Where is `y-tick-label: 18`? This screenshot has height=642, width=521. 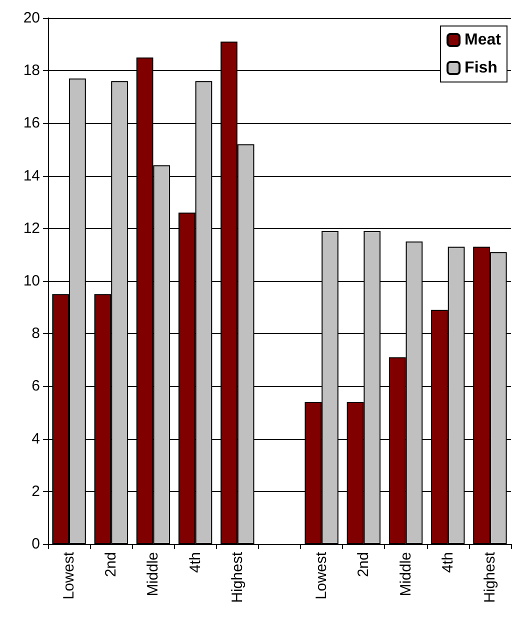 y-tick-label: 18 is located at coordinates (31, 71).